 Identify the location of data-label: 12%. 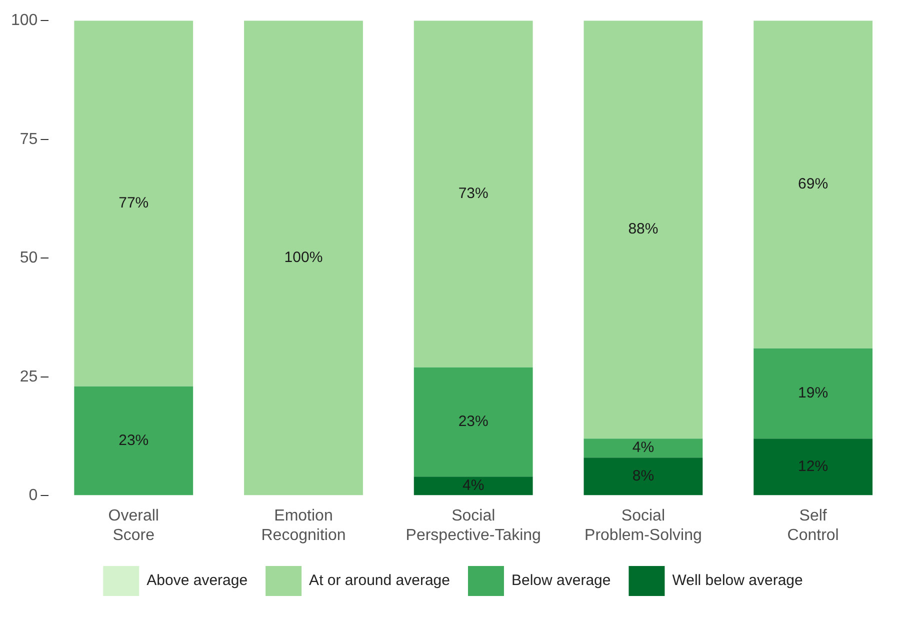
(813, 466).